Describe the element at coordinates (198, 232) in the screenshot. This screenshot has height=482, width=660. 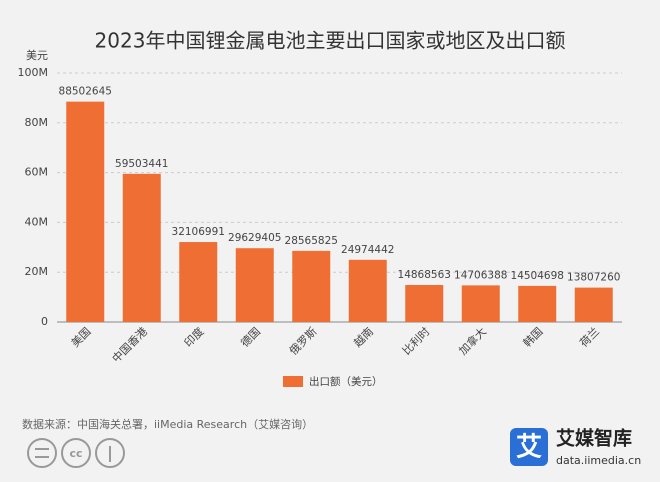
I see `value-label: 32106991` at that location.